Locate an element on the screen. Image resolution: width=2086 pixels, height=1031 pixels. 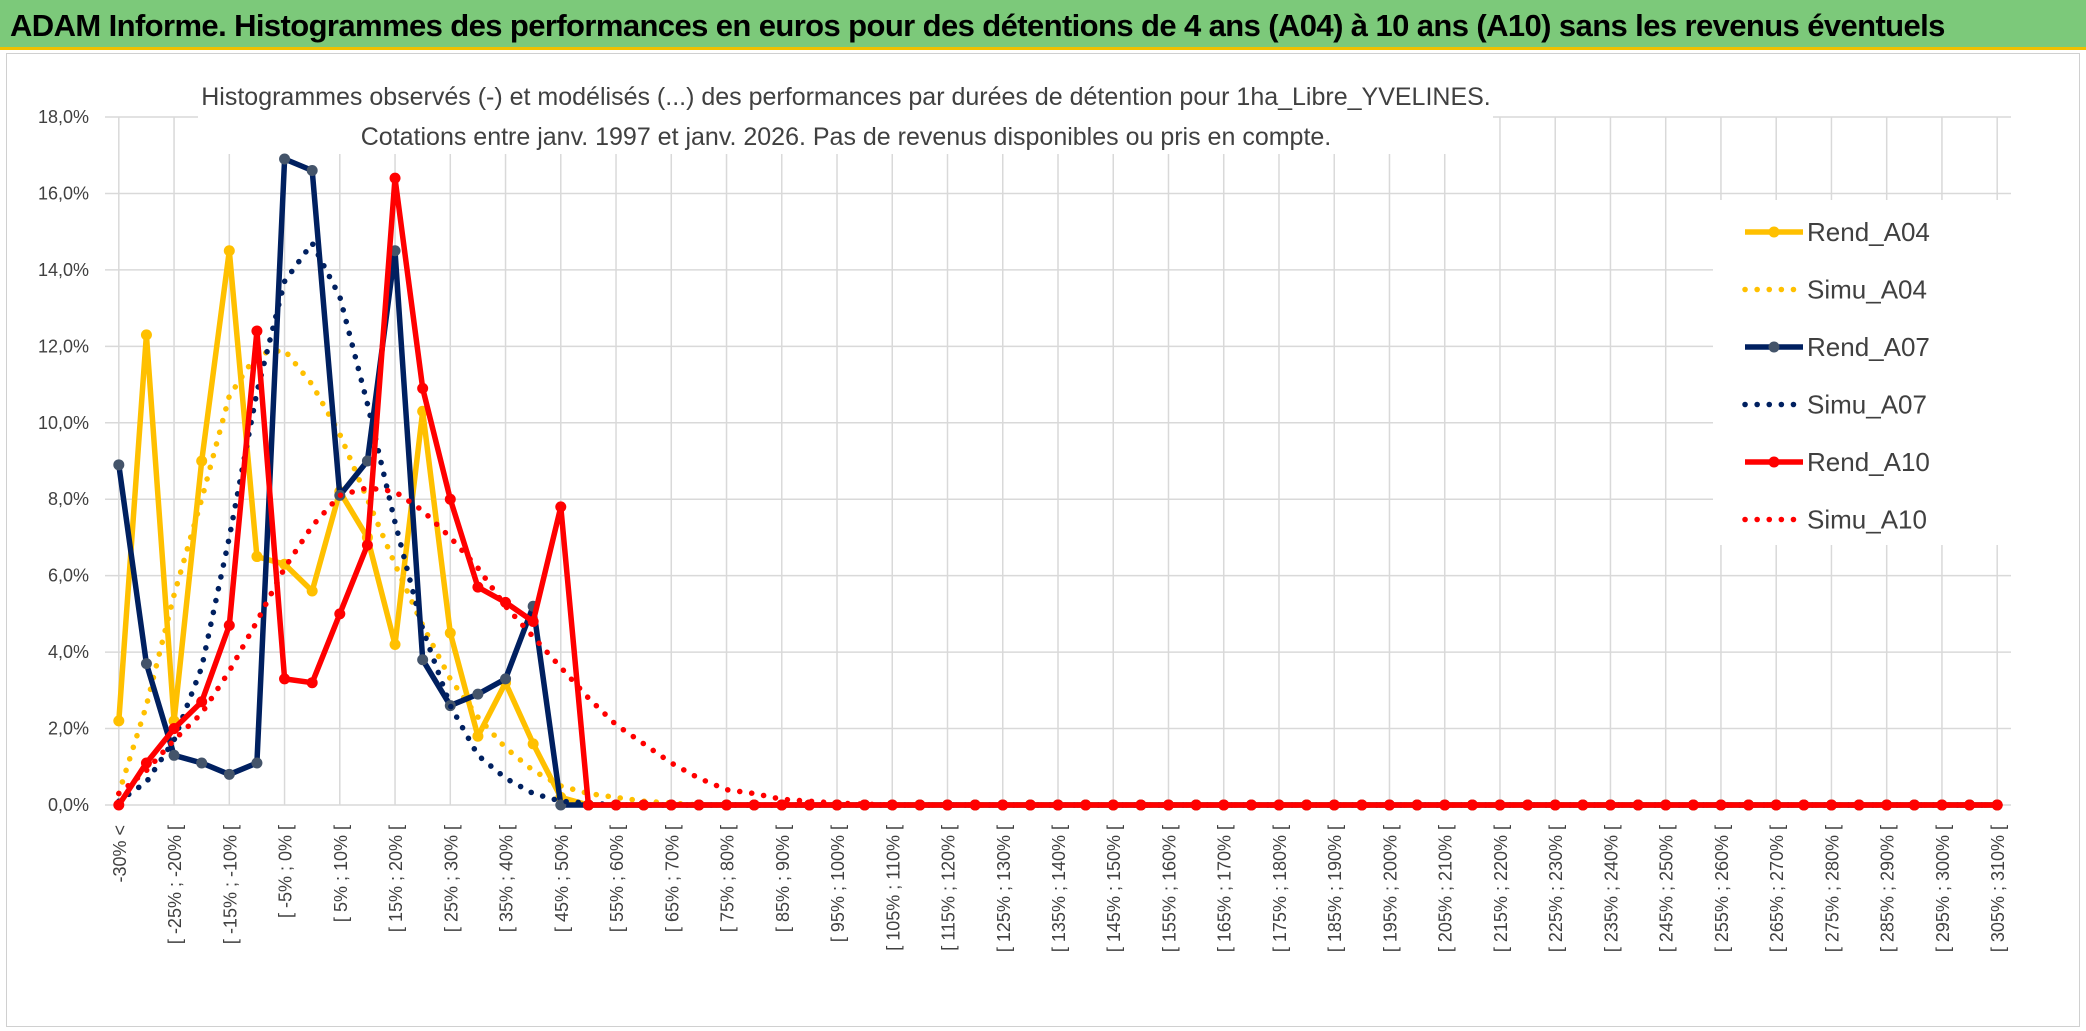
x-tick-label: [ 295% ; 300% [ is located at coordinates (1943, 888).